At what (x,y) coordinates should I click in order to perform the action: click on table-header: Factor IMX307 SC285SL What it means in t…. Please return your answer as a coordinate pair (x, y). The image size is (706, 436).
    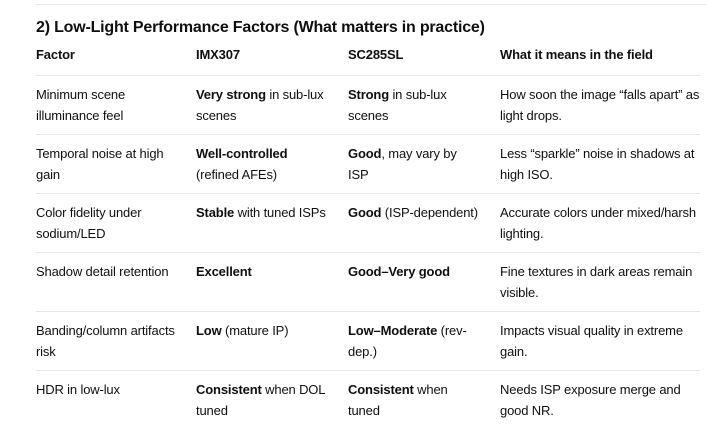
    Looking at the image, I should click on (368, 57).